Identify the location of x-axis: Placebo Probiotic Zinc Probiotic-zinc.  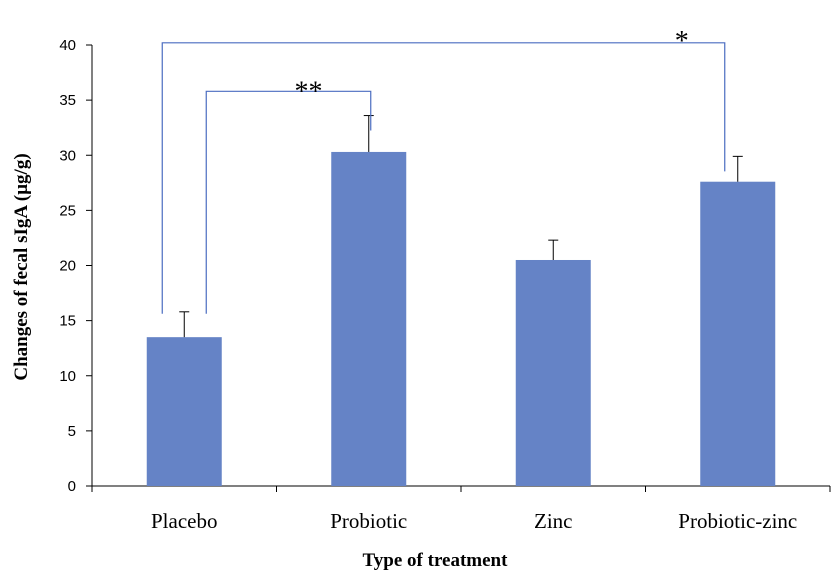
(461, 509).